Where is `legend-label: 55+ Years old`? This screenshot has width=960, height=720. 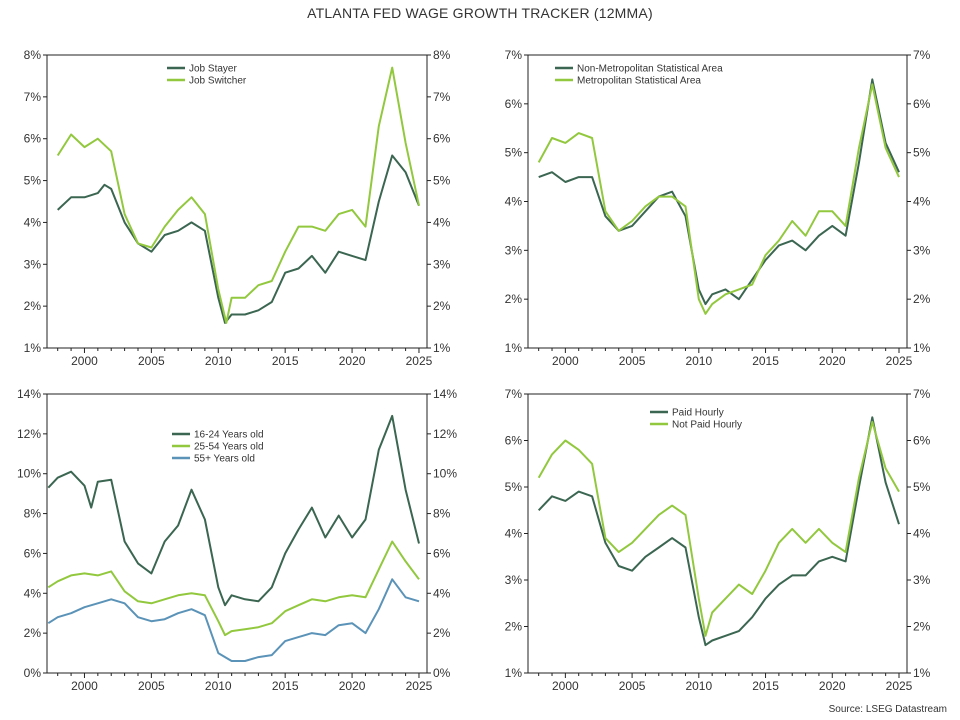 legend-label: 55+ Years old is located at coordinates (224, 459).